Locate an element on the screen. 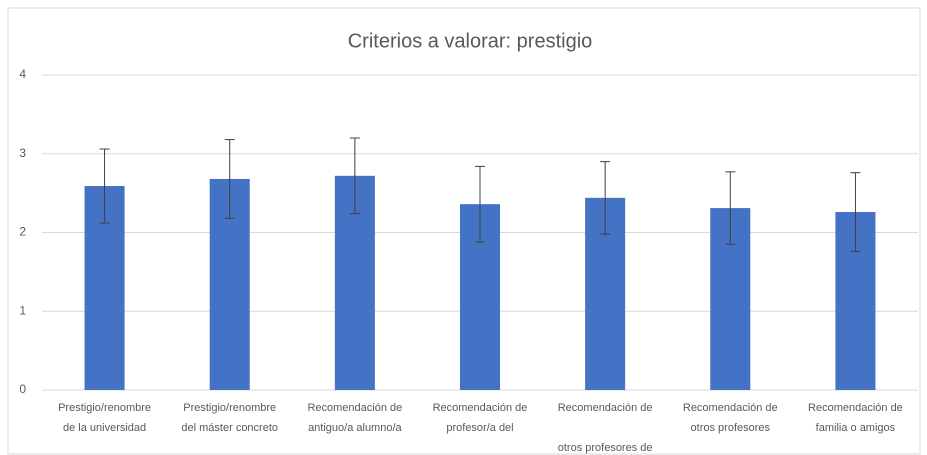 The width and height of the screenshot is (927, 455). x-tick-label: Prestigio/renombre de la universidad is located at coordinates (105, 418).